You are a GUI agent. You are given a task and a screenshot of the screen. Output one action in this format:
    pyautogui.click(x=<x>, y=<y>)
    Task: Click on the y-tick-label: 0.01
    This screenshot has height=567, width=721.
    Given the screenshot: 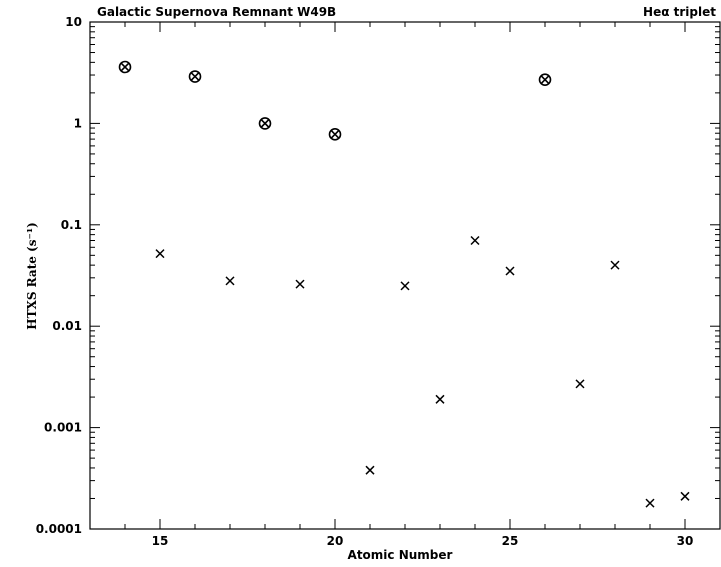 What is the action you would take?
    pyautogui.click(x=67, y=326)
    